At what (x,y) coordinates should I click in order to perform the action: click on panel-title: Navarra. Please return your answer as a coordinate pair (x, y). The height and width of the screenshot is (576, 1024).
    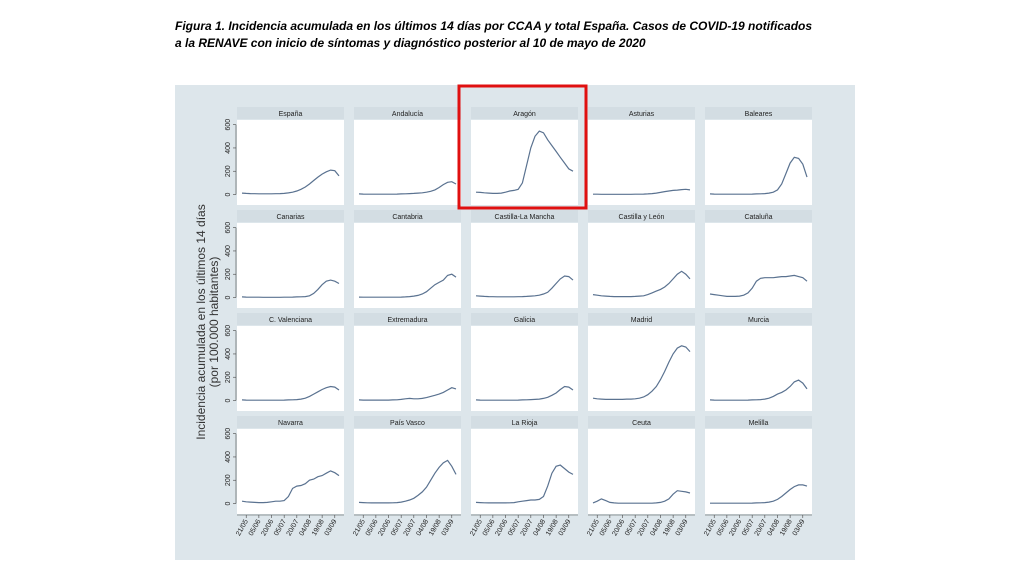
    Looking at the image, I should click on (290, 423).